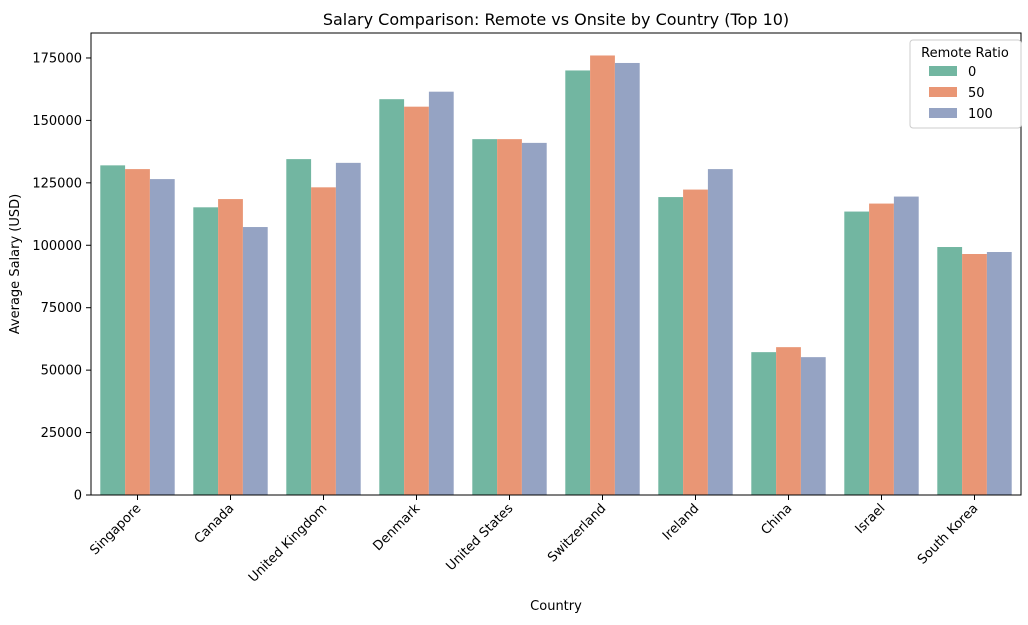  I want to click on x-tick-label: United Kingdom, so click(288, 543).